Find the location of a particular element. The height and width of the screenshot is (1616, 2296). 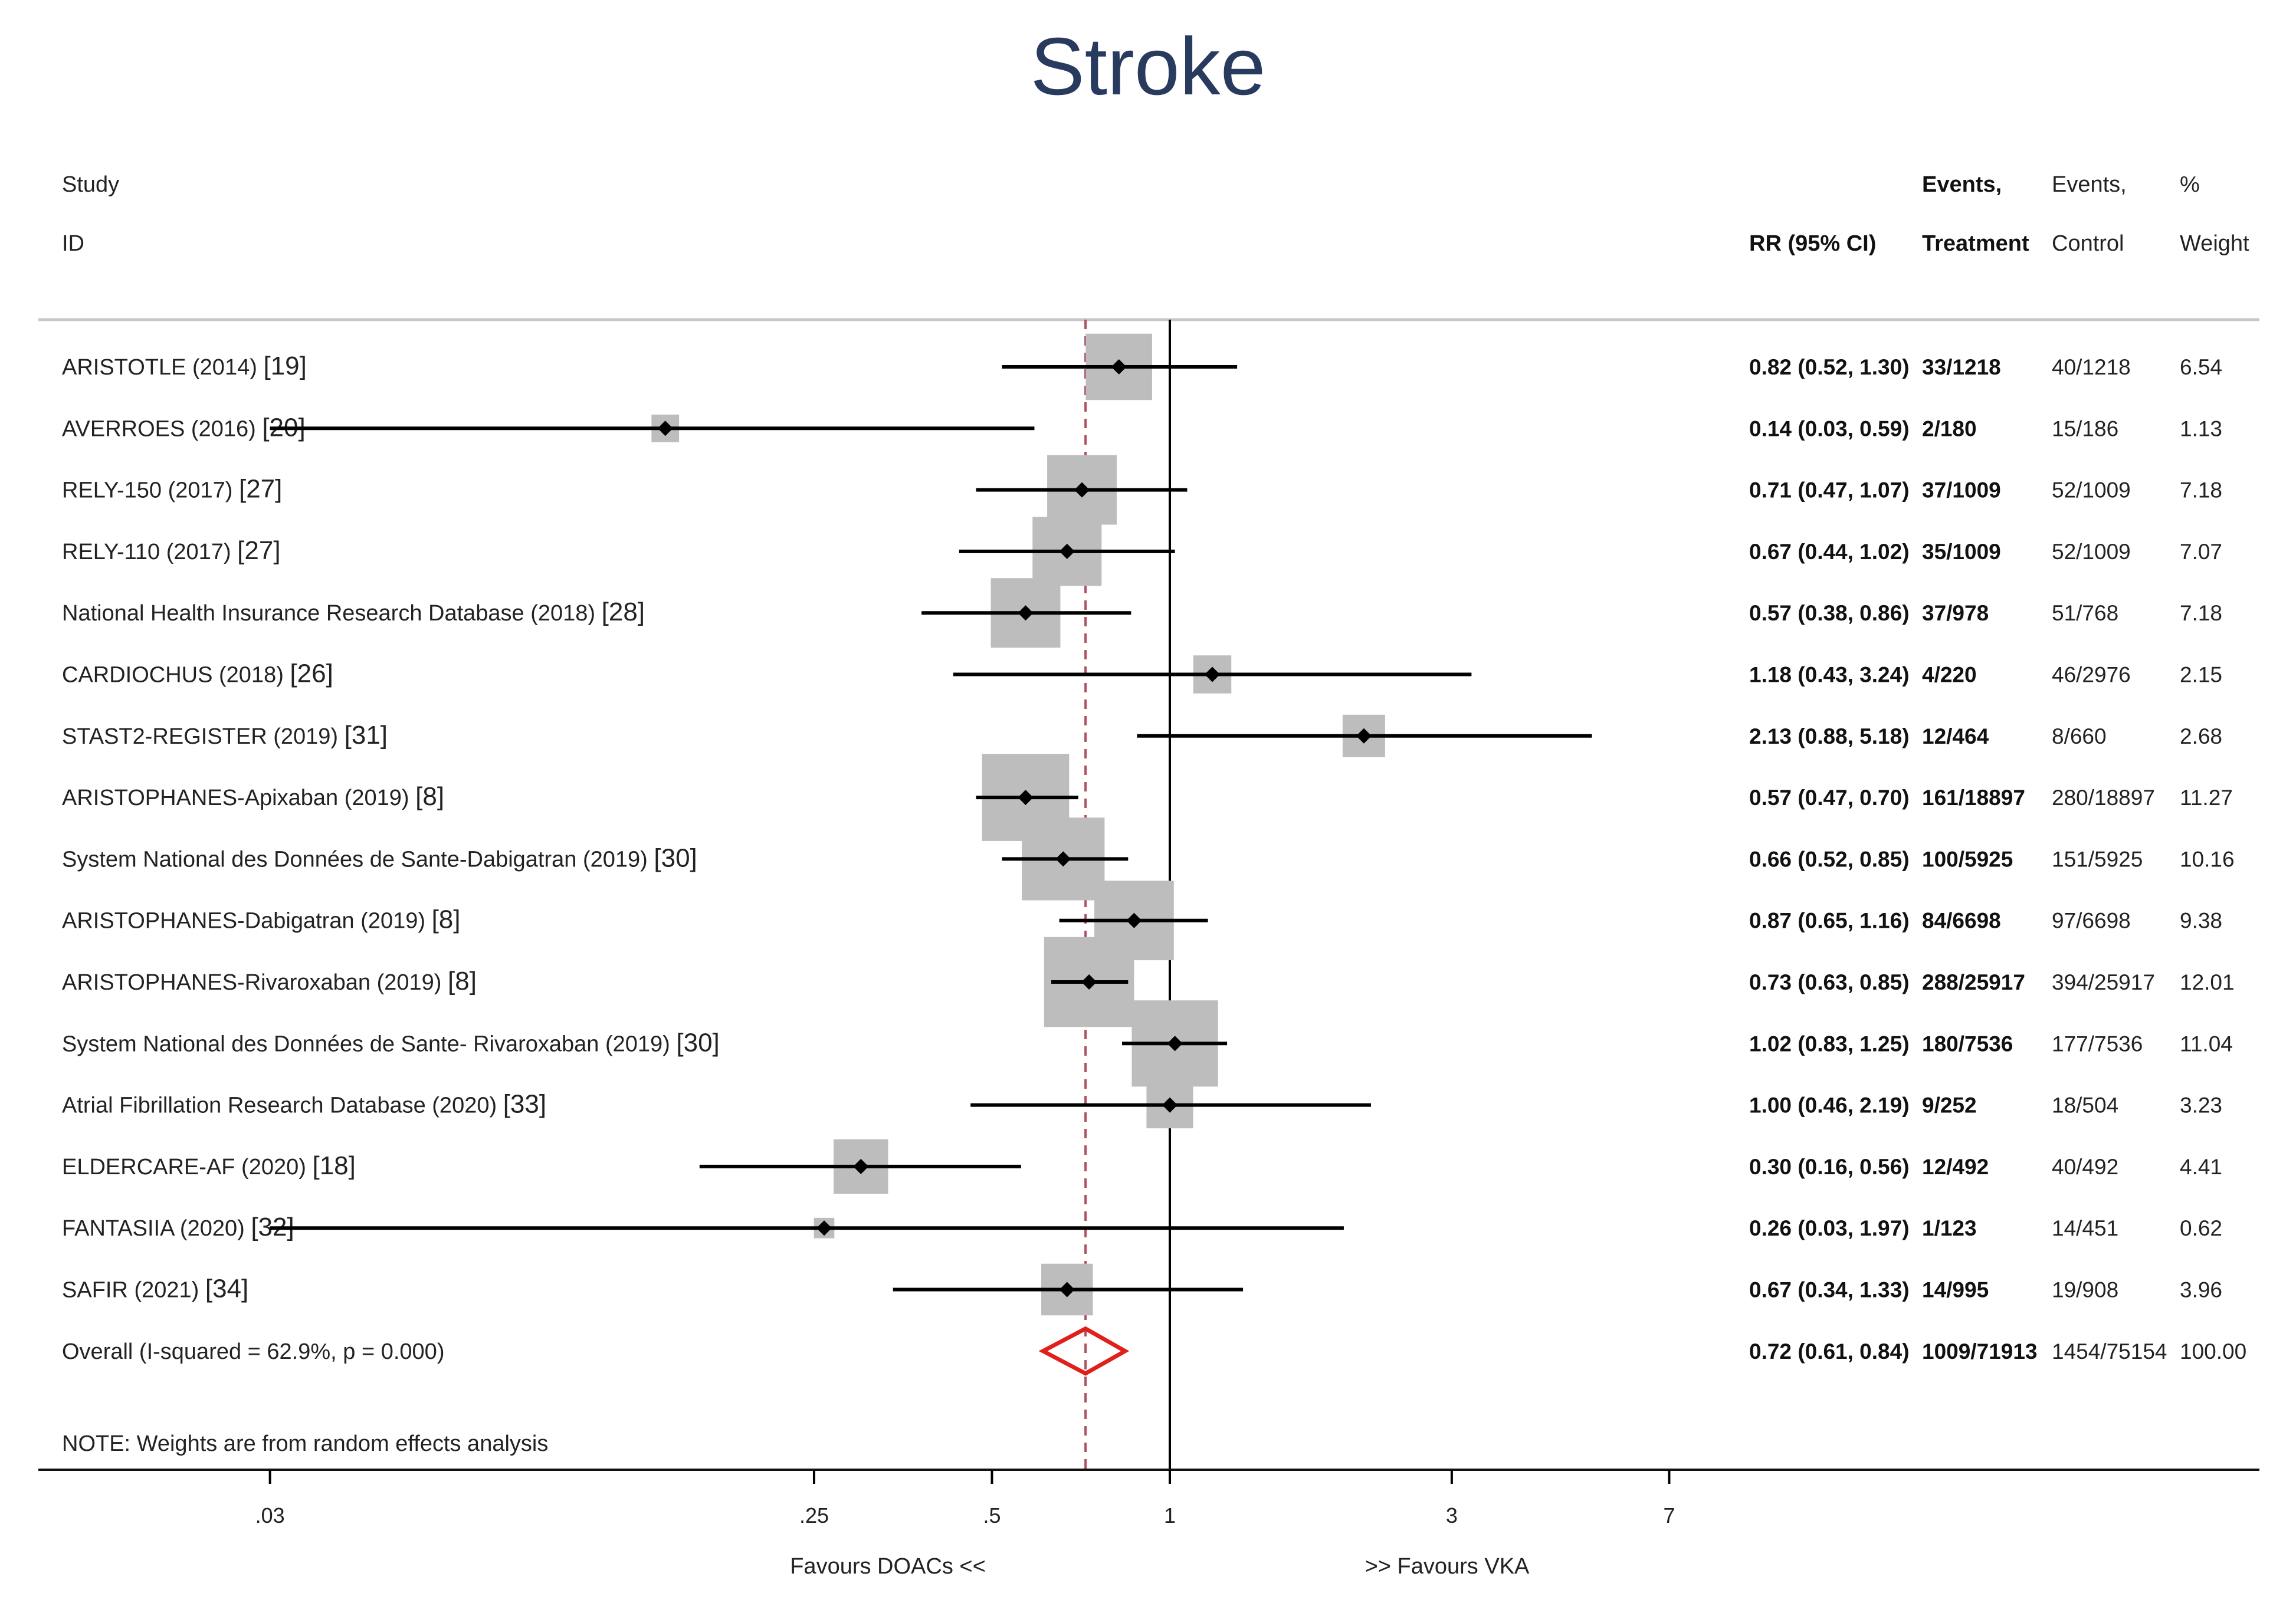

study-reference: [30] is located at coordinates (697, 1042).